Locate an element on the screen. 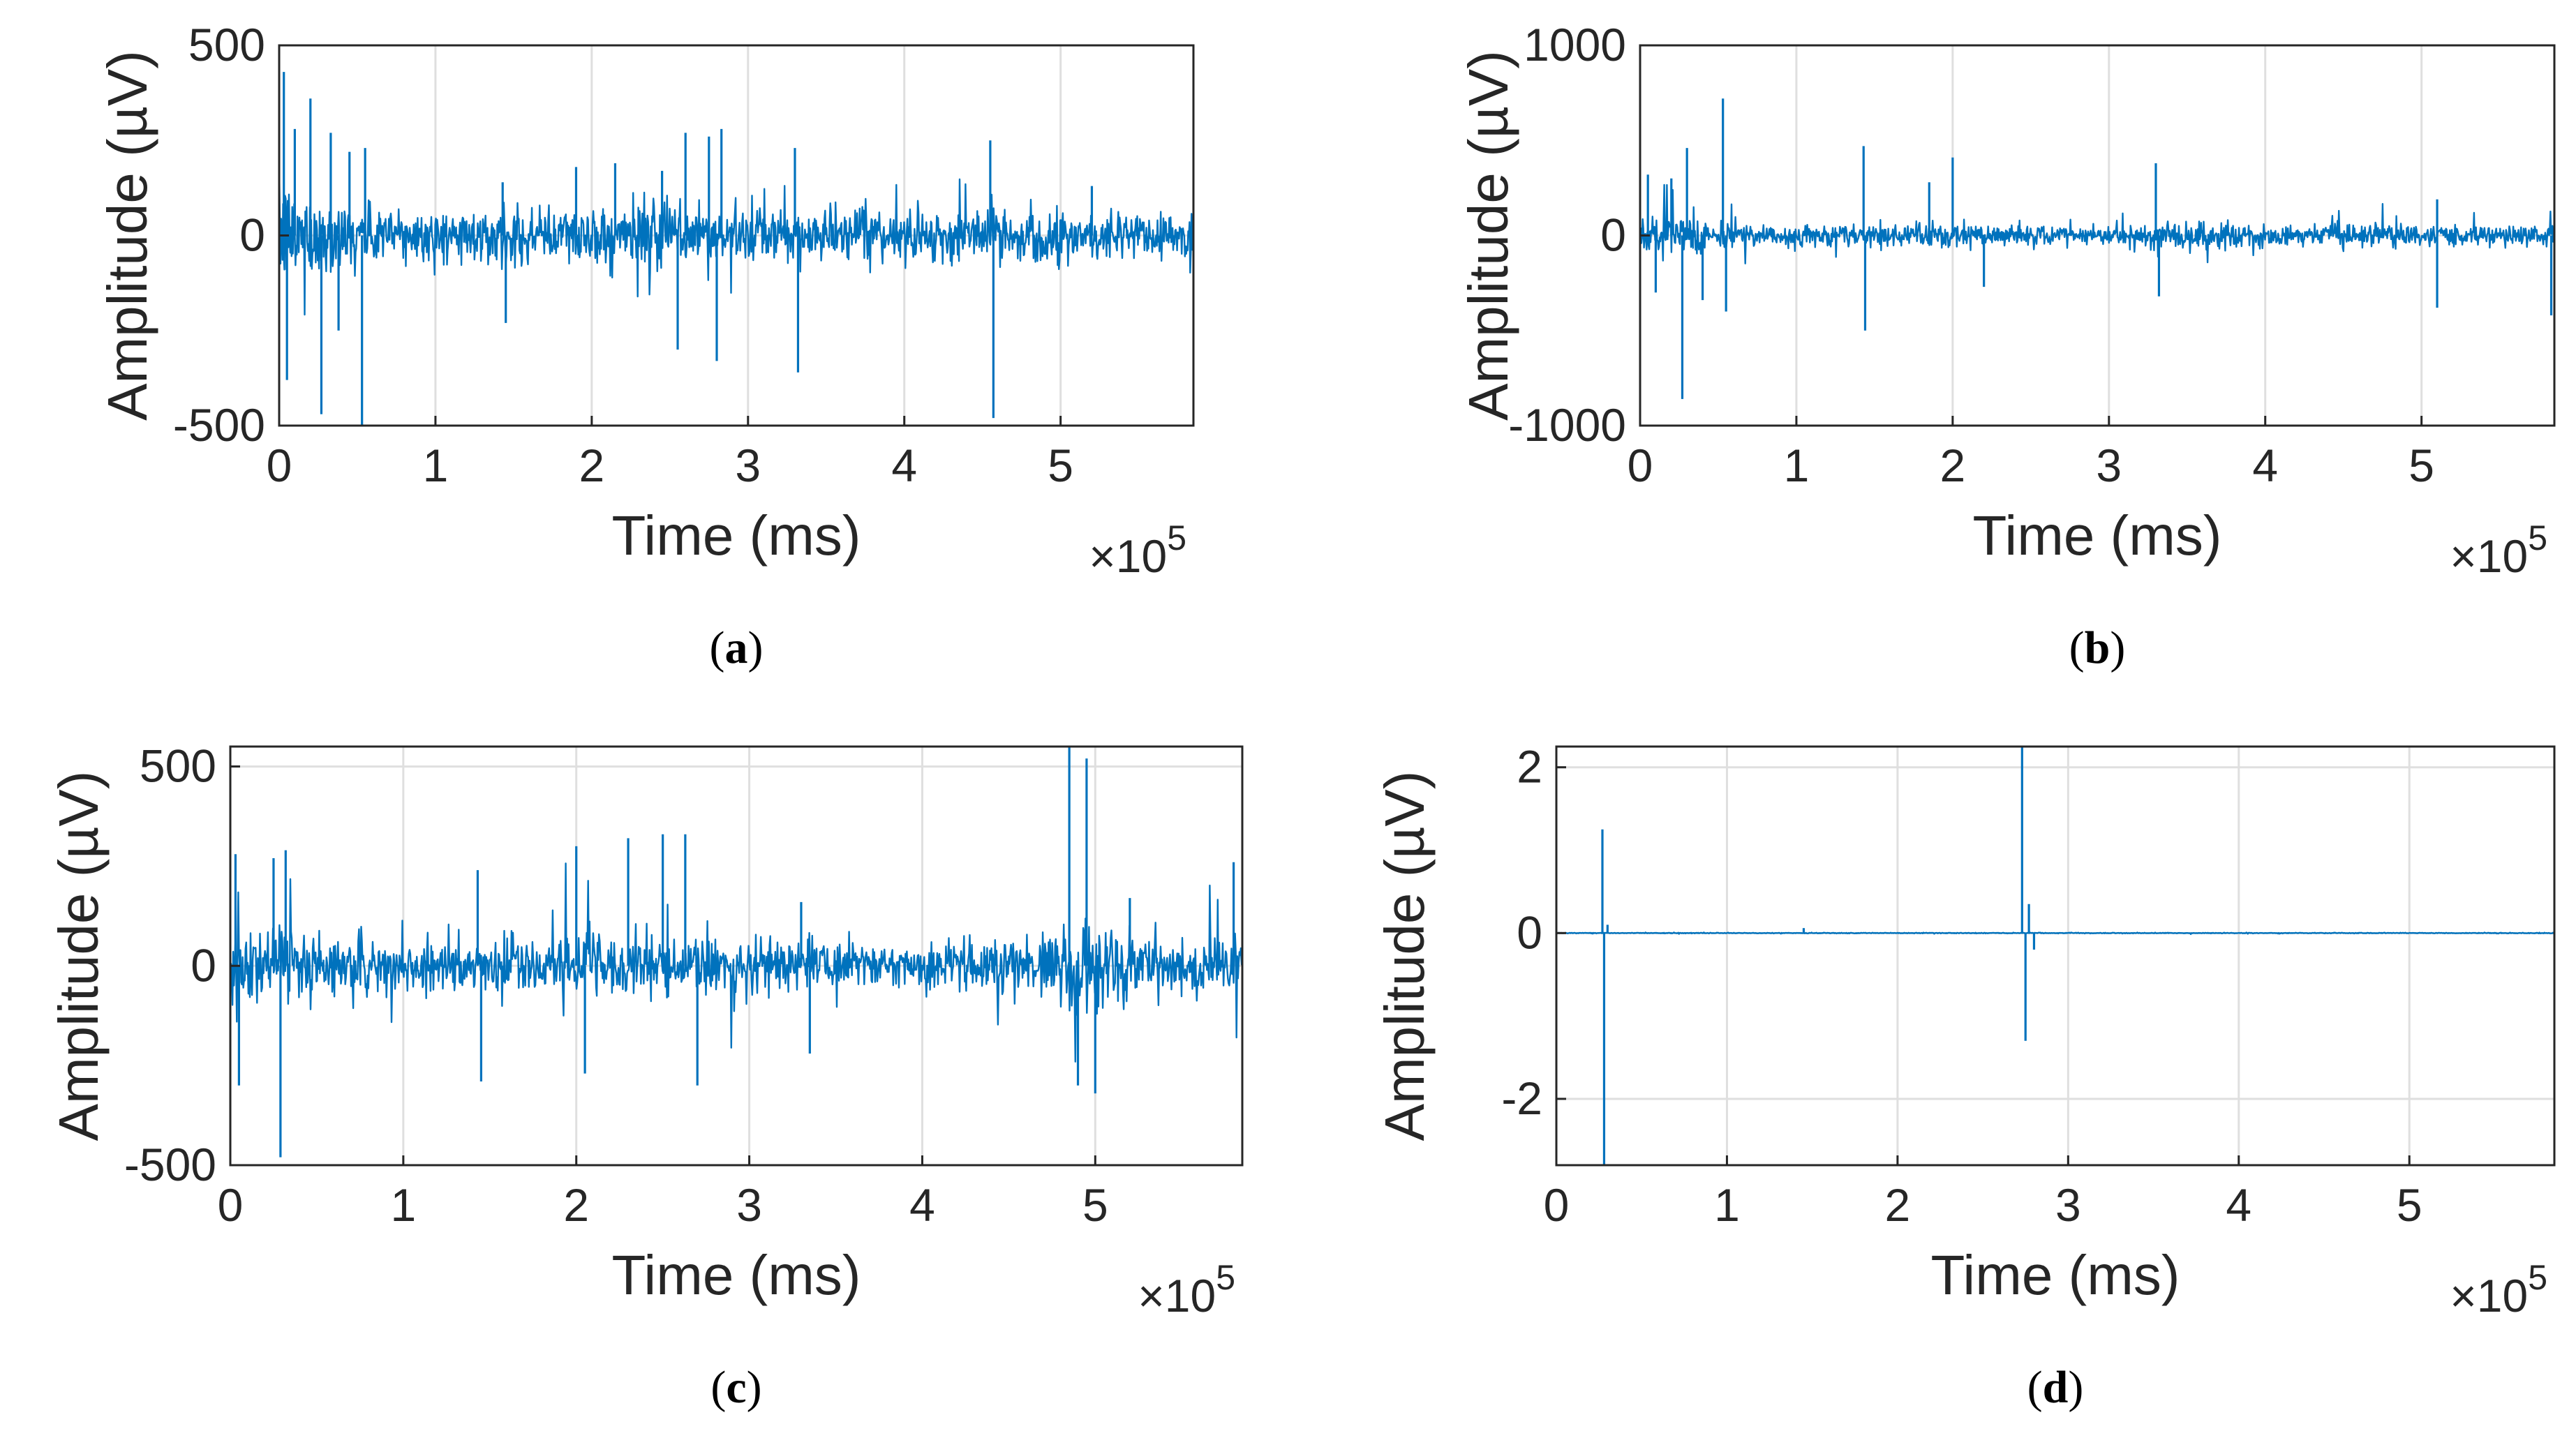  plot-area is located at coordinates (2055, 956).